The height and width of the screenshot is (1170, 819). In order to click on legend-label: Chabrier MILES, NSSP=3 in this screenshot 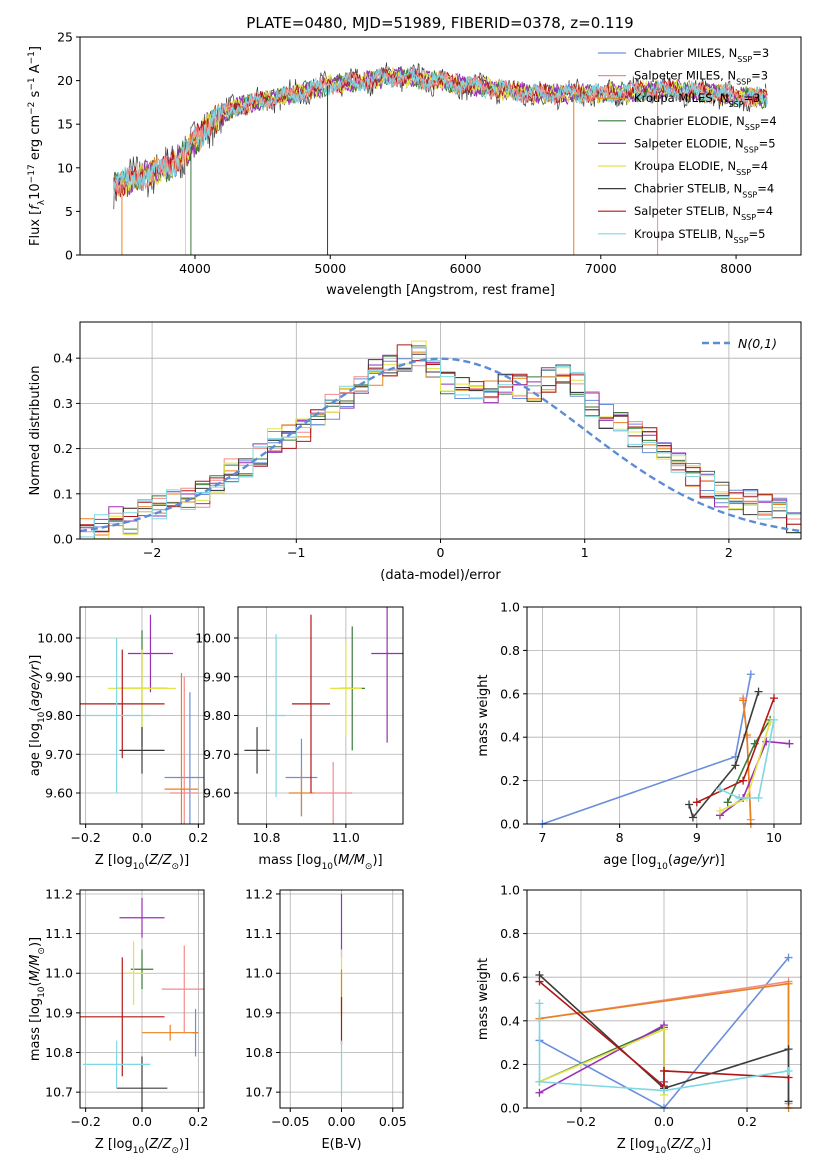, I will do `click(701, 55)`.